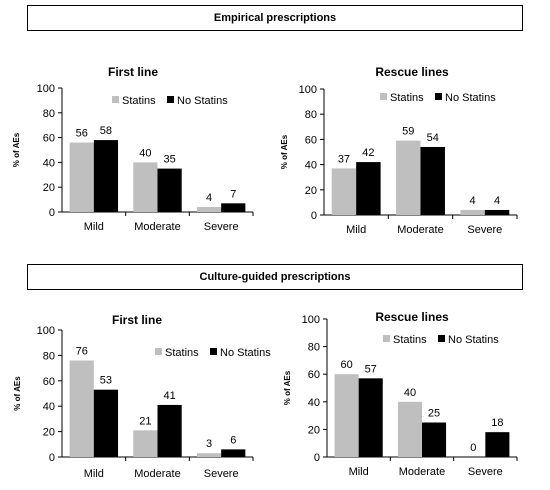  What do you see at coordinates (169, 160) in the screenshot?
I see `data-label: 35` at bounding box center [169, 160].